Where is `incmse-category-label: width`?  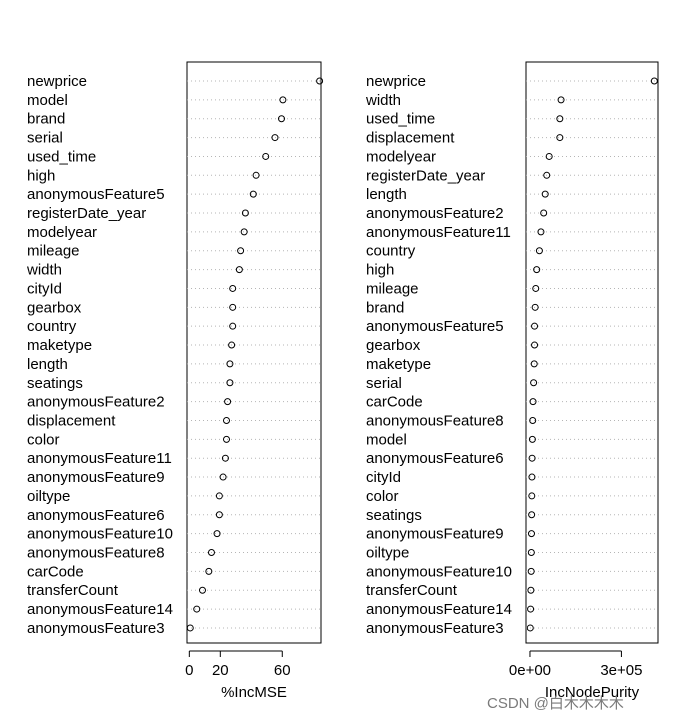
incmse-category-label: width is located at coordinates (44, 270).